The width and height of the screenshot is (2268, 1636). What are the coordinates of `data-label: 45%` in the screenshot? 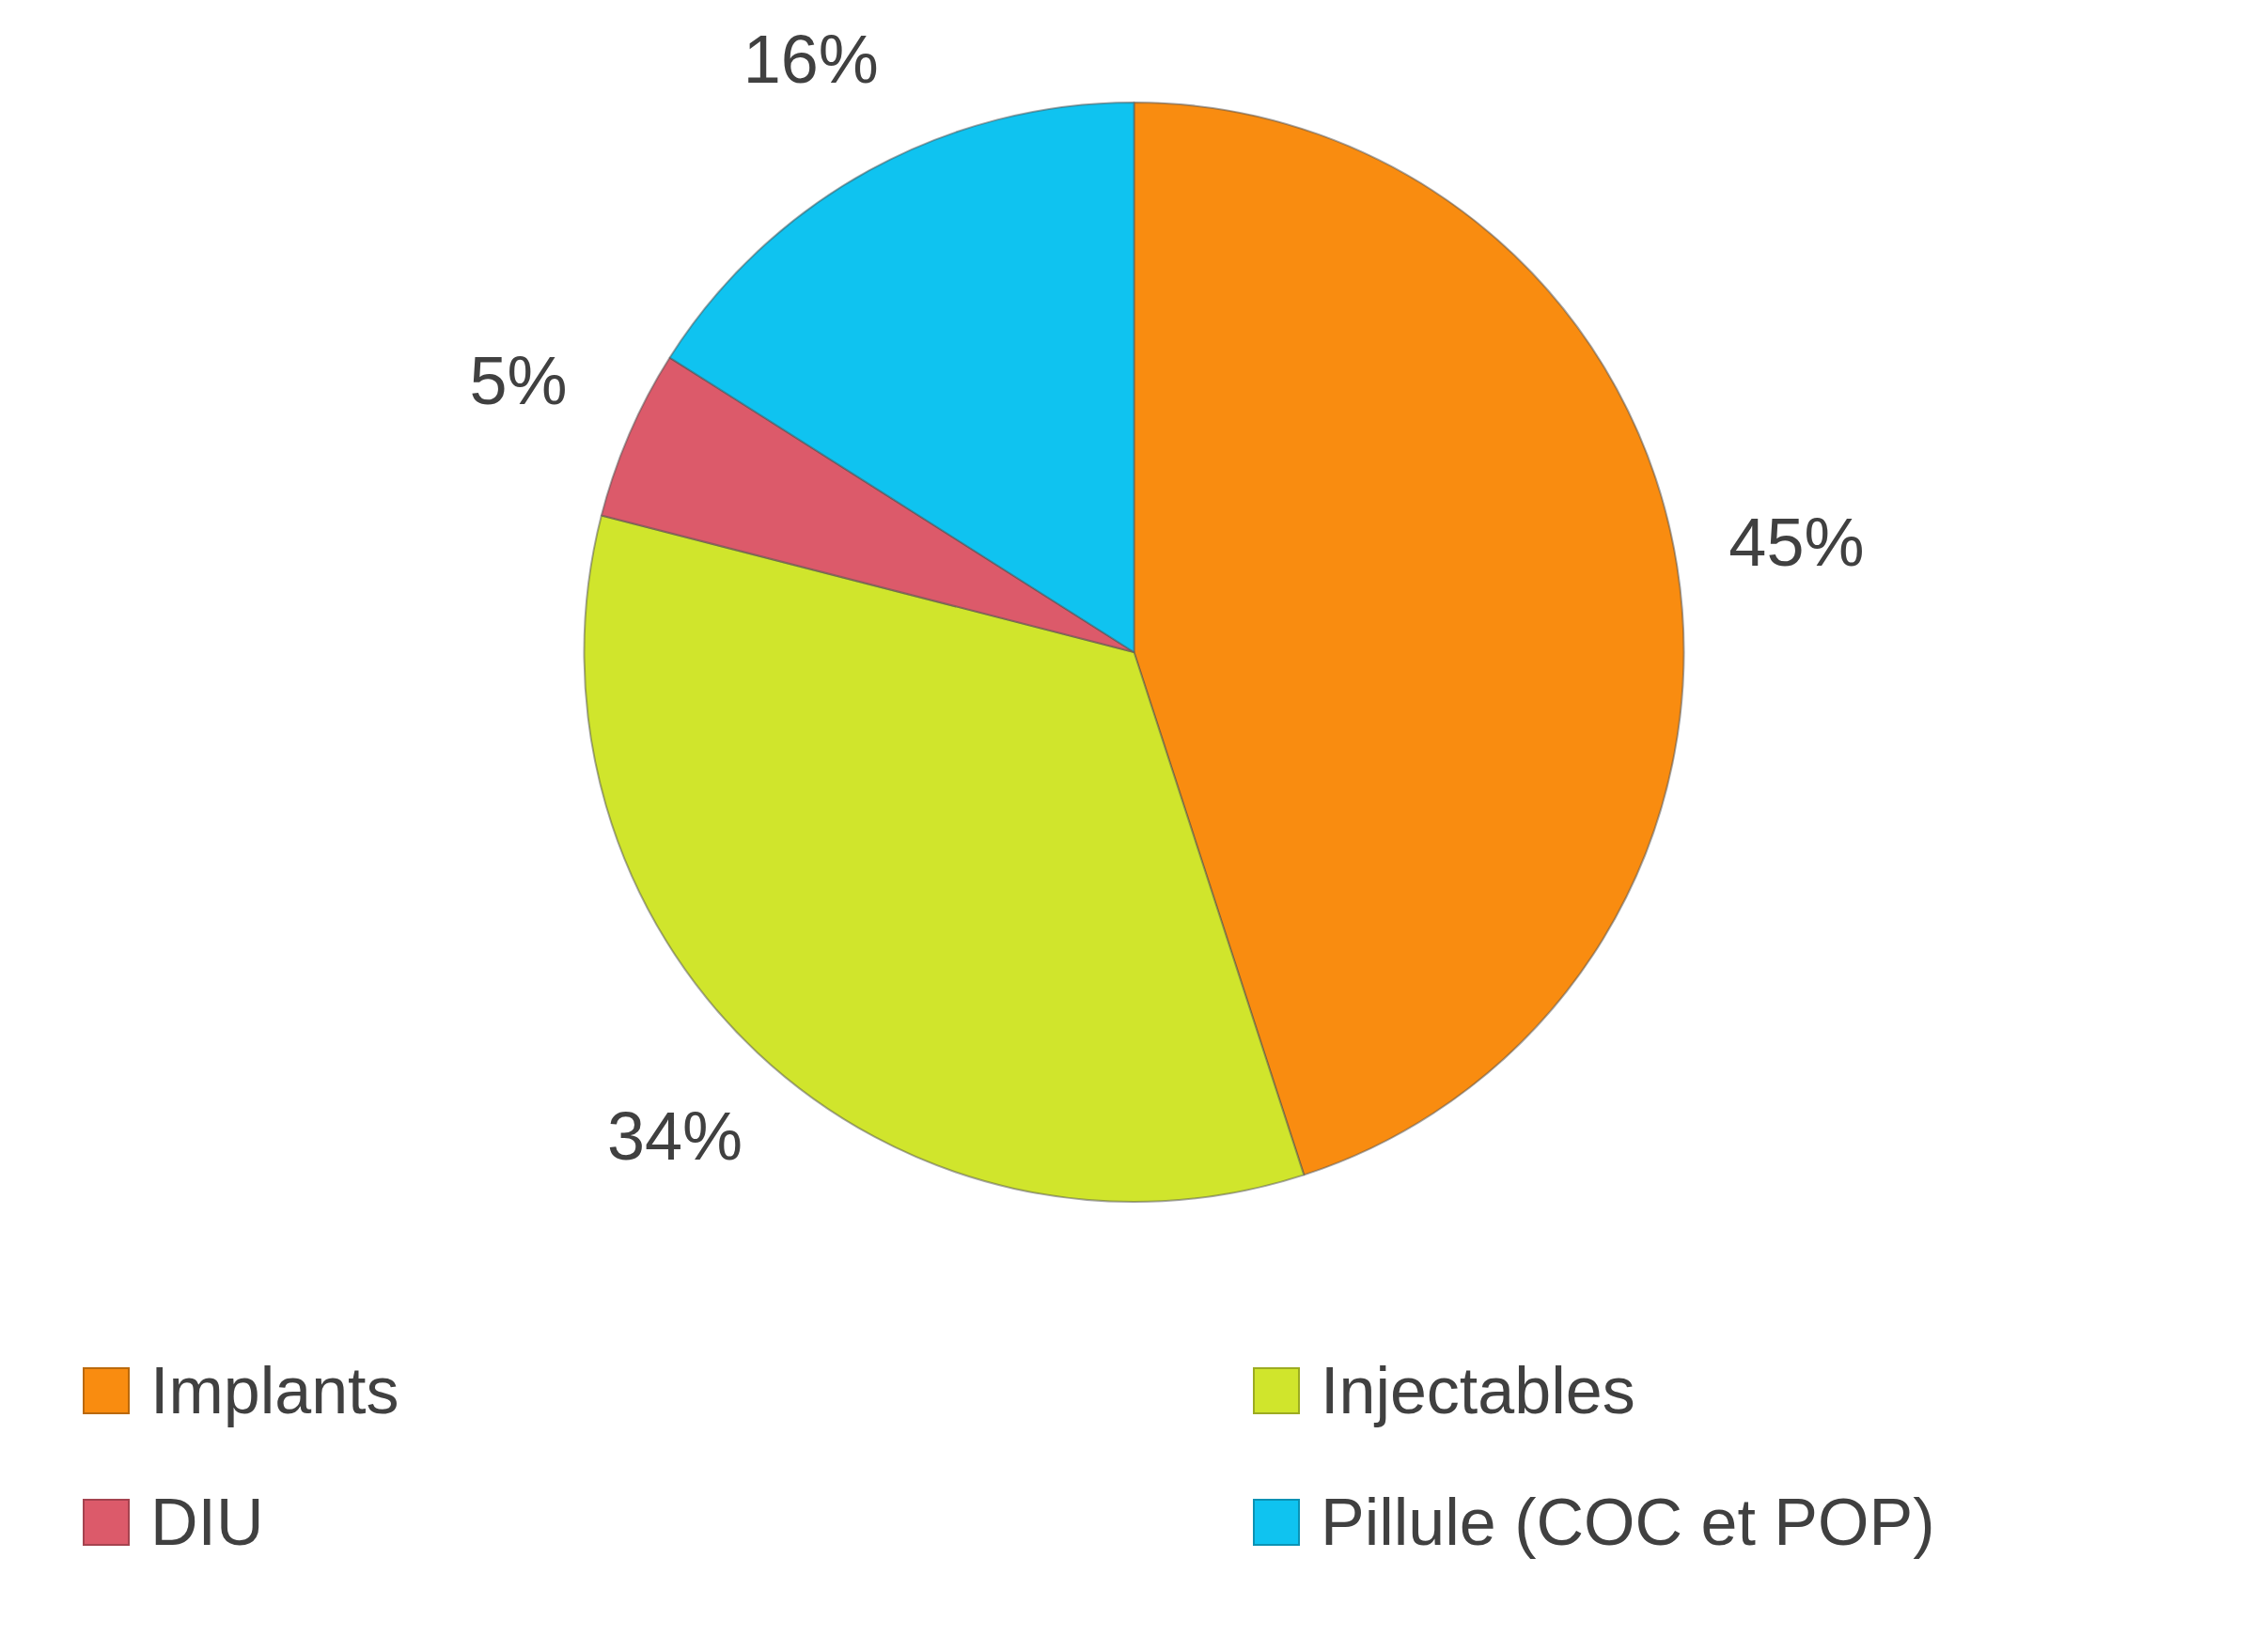 It's located at (1796, 543).